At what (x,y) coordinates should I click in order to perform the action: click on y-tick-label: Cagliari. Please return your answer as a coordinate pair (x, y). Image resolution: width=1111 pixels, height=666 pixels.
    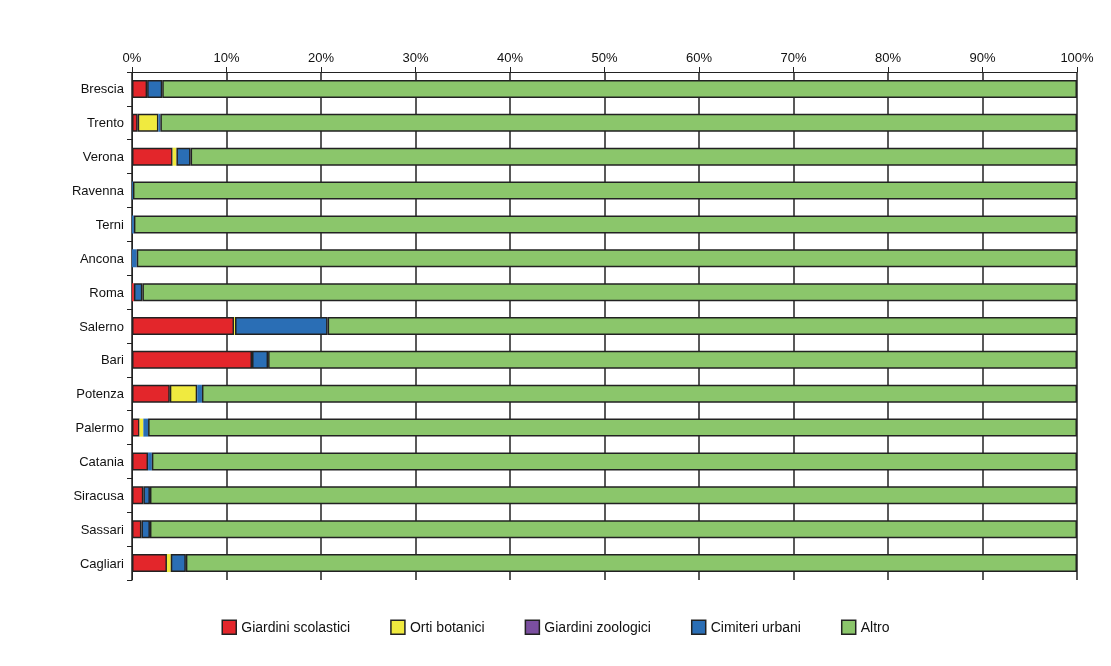
    Looking at the image, I should click on (102, 563).